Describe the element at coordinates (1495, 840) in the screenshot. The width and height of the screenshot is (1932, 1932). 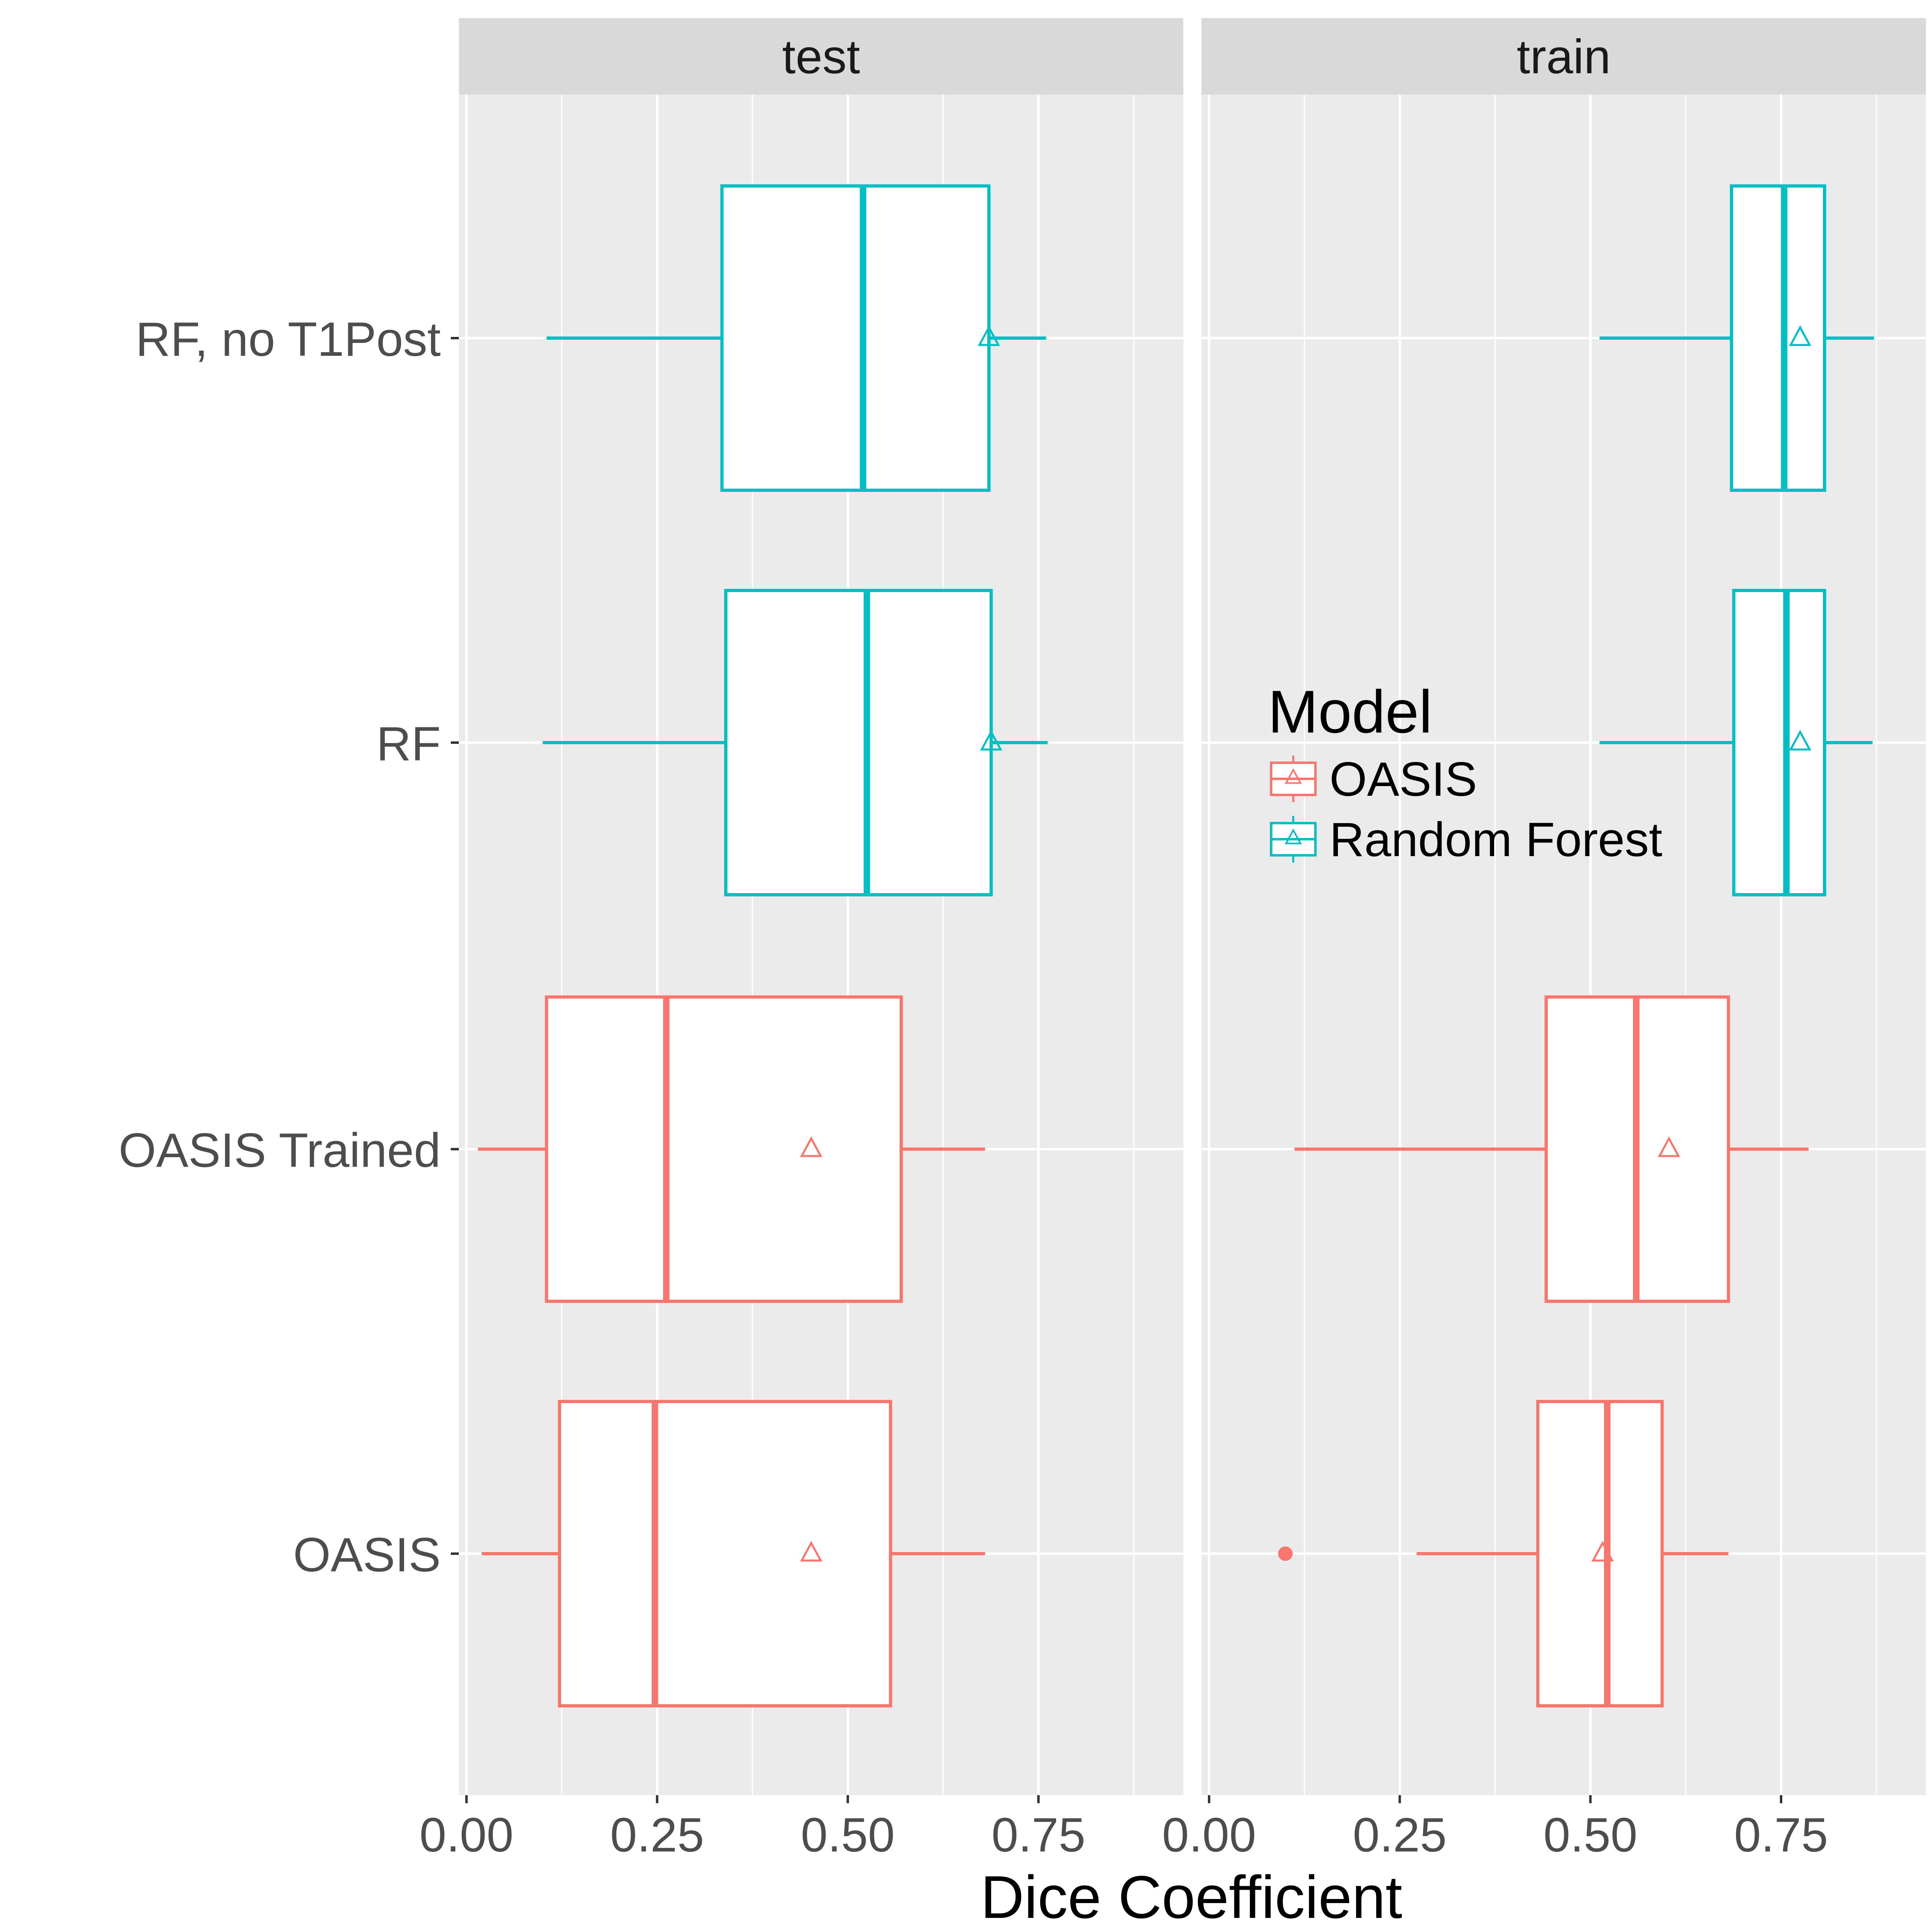
I see `legend-label: Random Forest` at that location.